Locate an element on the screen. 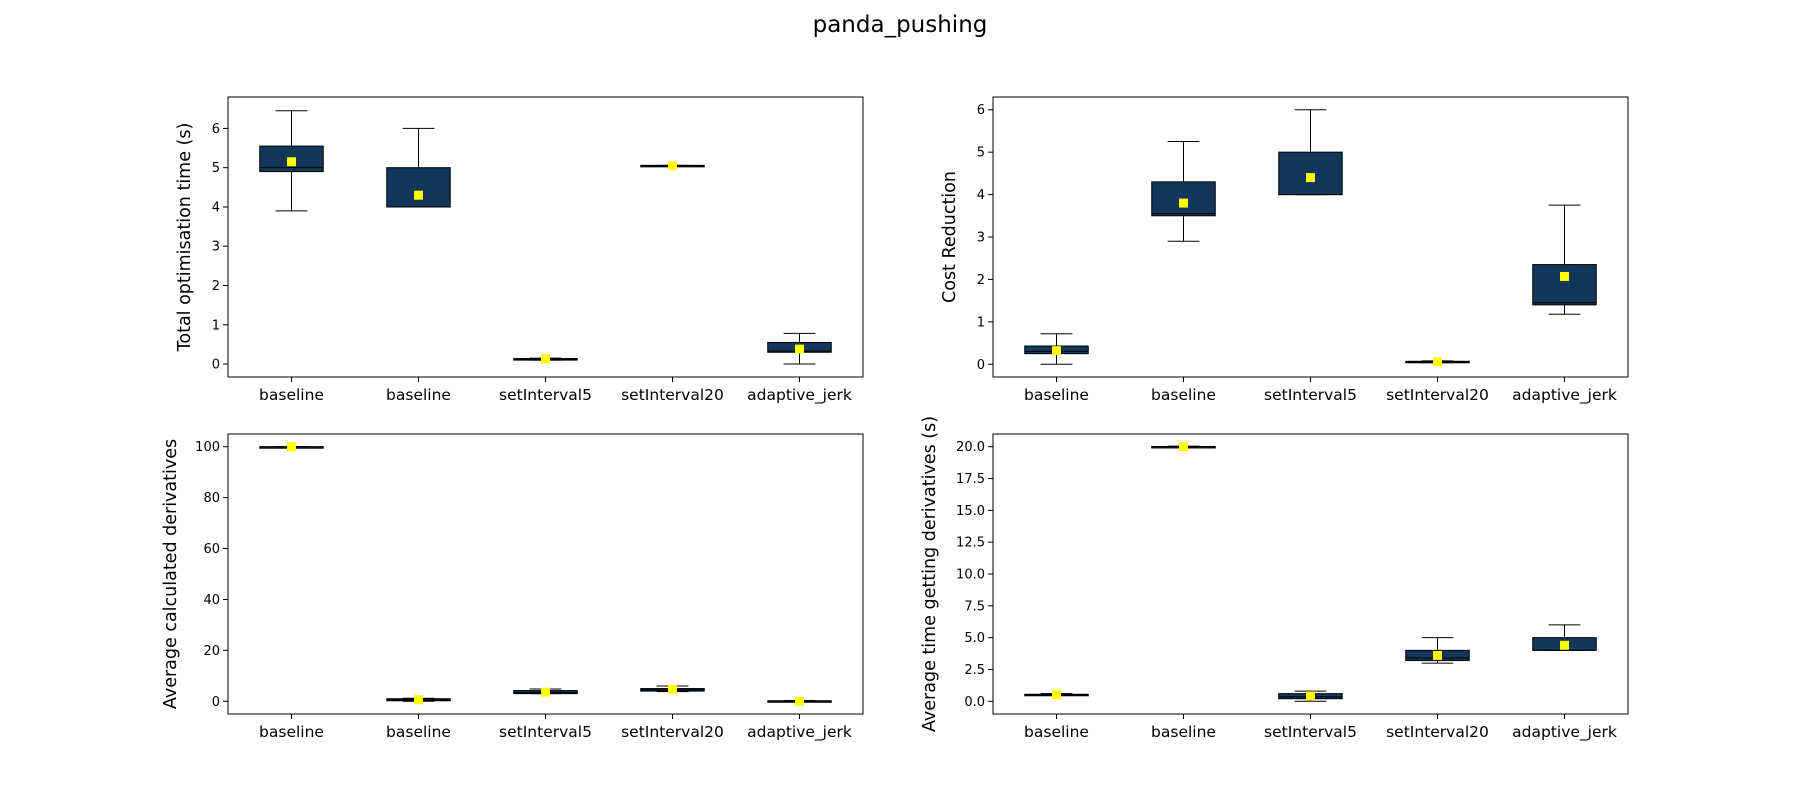  y-tick-label: 40 is located at coordinates (211, 600).